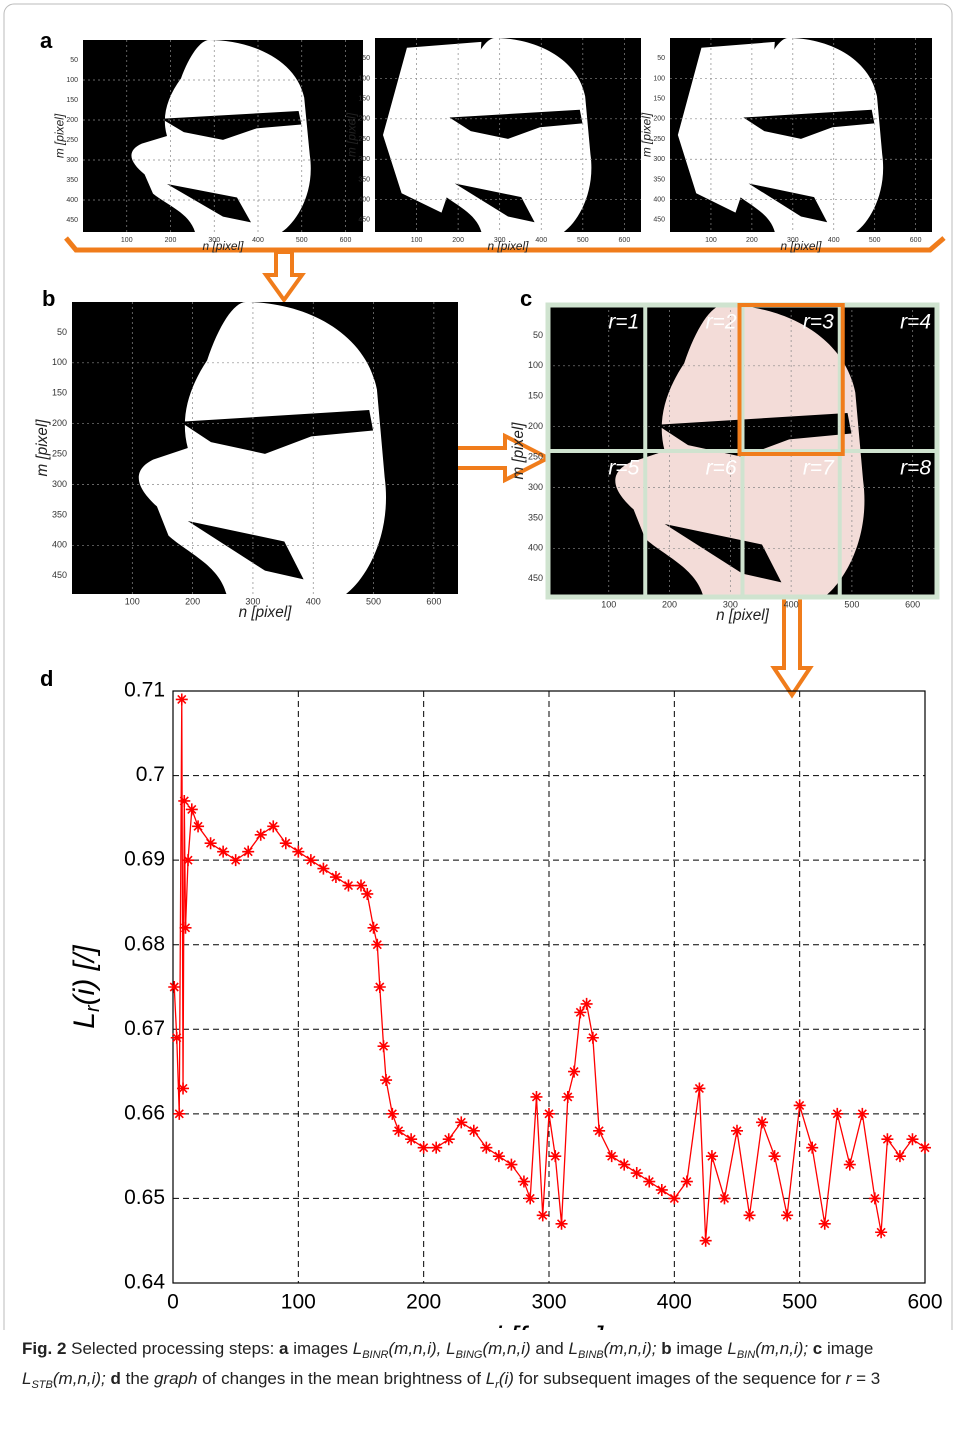 Image resolution: width=956 pixels, height=1449 pixels. Describe the element at coordinates (583, 240) in the screenshot. I see `x-tick-label: 500` at that location.